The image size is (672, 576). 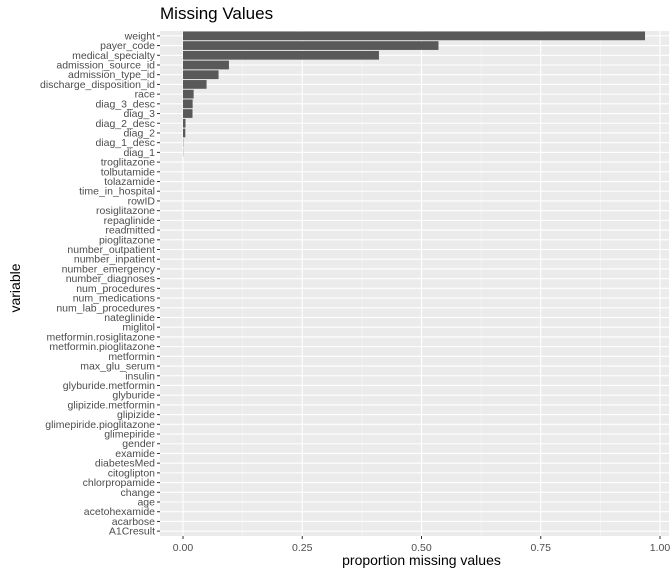 What do you see at coordinates (114, 56) in the screenshot?
I see `y-tick-label: medical_specialty` at bounding box center [114, 56].